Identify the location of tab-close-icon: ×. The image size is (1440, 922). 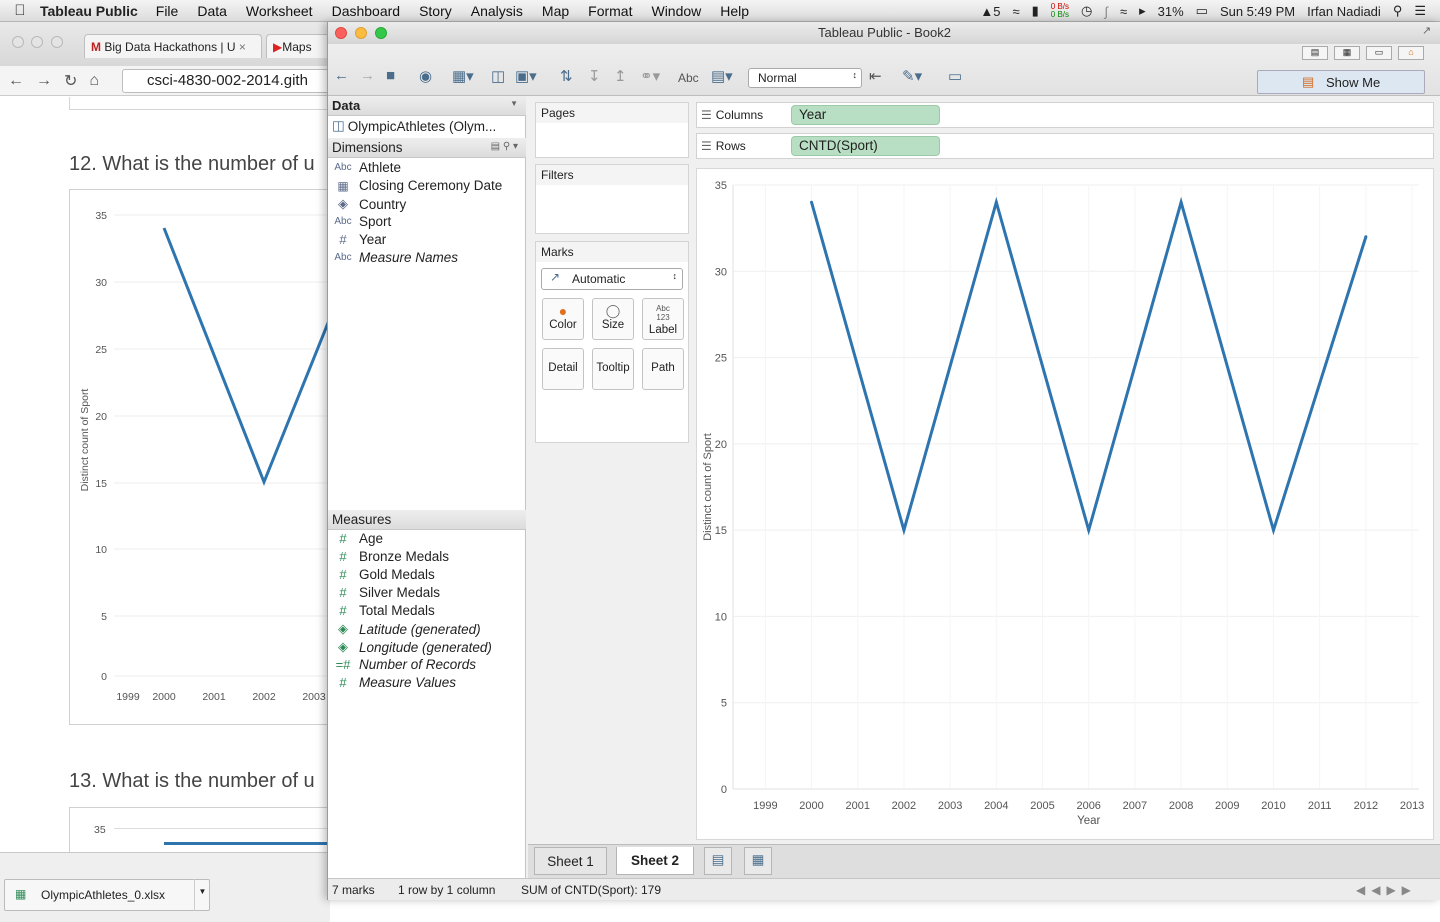
(242, 47).